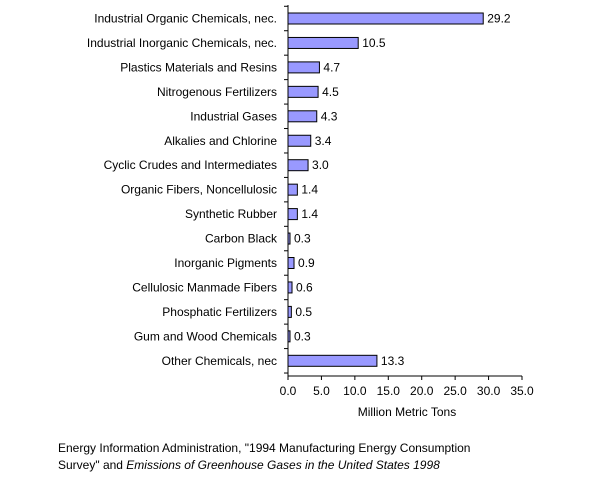 This screenshot has height=480, width=600. What do you see at coordinates (323, 141) in the screenshot?
I see `value-label: 3.4` at bounding box center [323, 141].